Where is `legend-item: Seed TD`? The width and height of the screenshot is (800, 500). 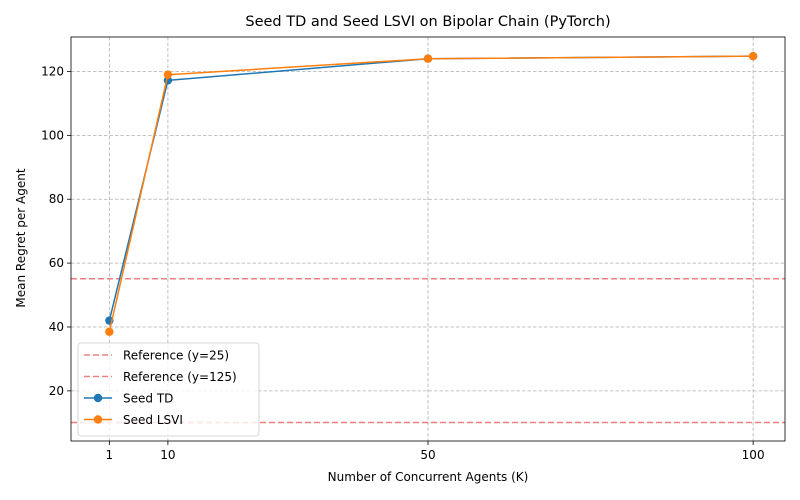
legend-item: Seed TD is located at coordinates (128, 399).